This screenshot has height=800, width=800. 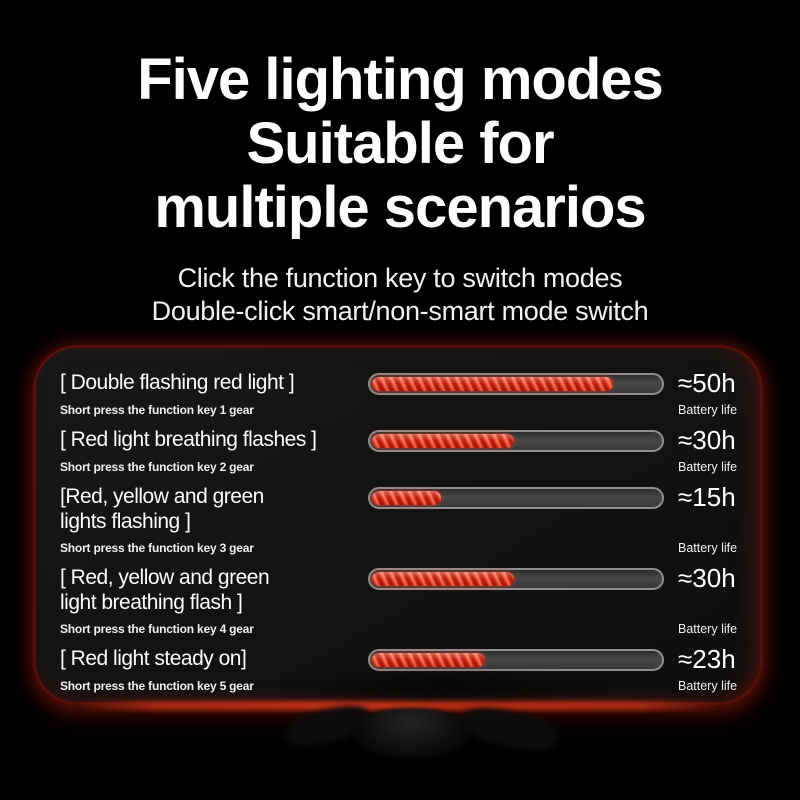 I want to click on battery-hours: ≈50h, so click(x=707, y=383).